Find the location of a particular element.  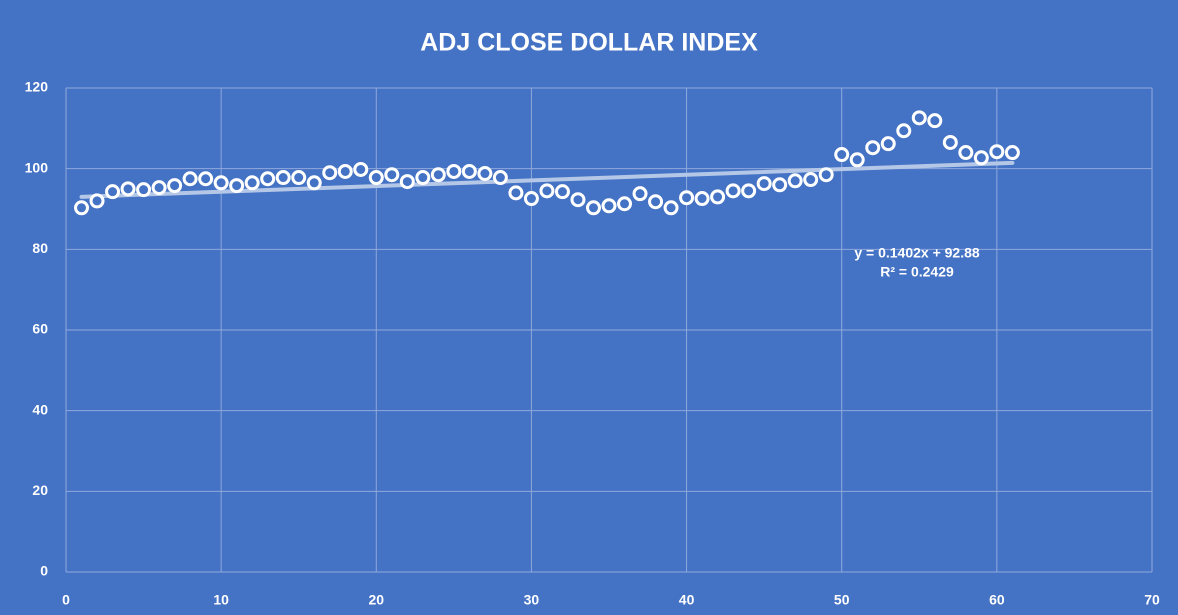

y-tick-label: 0 is located at coordinates (44, 571).